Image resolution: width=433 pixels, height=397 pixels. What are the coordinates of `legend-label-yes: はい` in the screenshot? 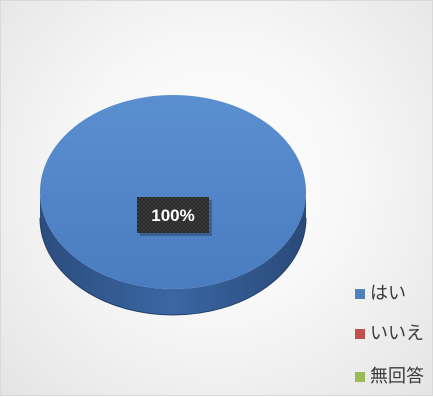 It's located at (388, 293).